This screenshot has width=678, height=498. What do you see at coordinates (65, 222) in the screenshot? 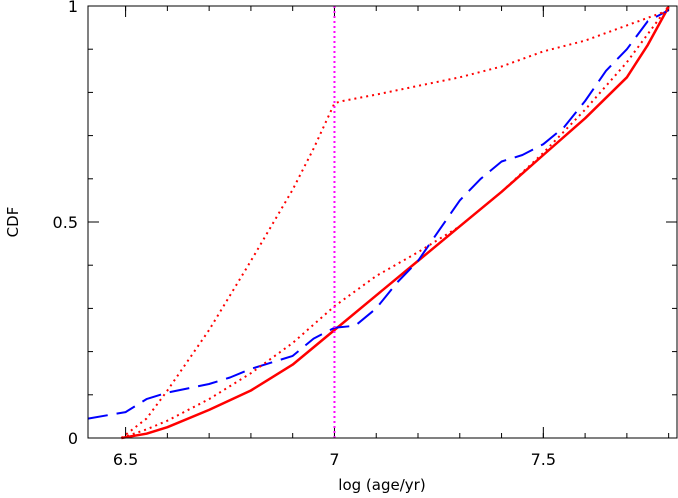
I see `y-tick-label: 0.5` at bounding box center [65, 222].